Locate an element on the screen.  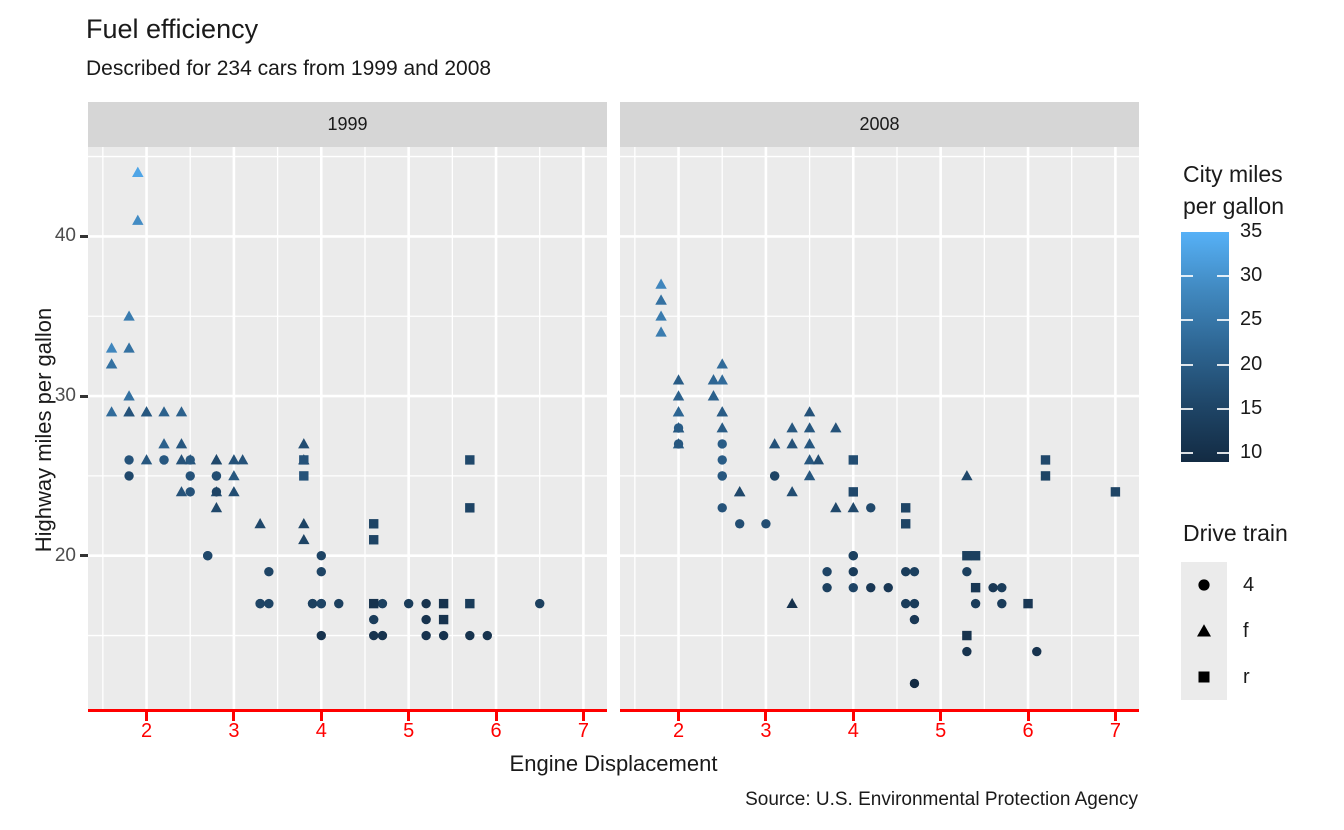
colorbar-tick-label: 15 is located at coordinates (1251, 407).